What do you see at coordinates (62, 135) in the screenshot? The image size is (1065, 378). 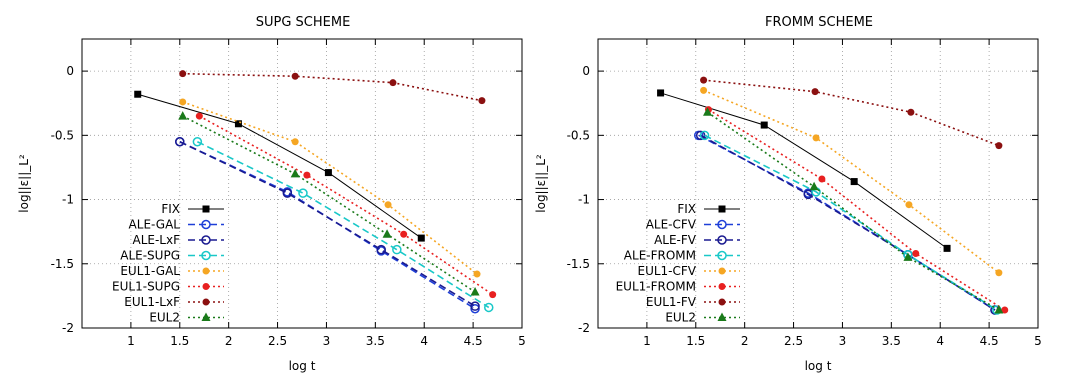 I see `y-tick-label: -0.5` at bounding box center [62, 135].